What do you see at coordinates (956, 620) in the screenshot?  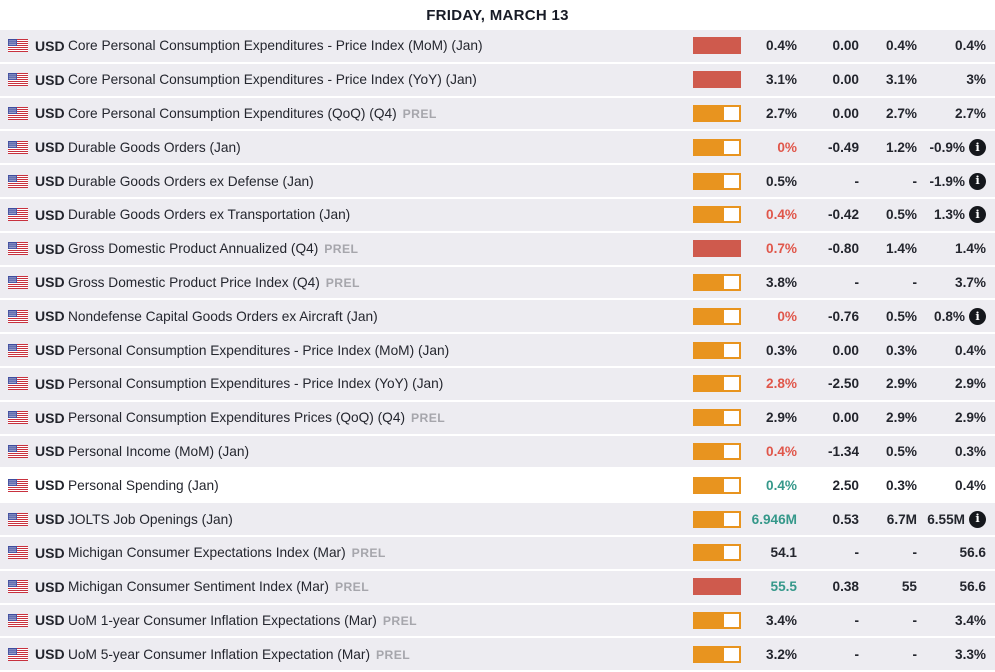 I see `previous-cell: 3.4%` at bounding box center [956, 620].